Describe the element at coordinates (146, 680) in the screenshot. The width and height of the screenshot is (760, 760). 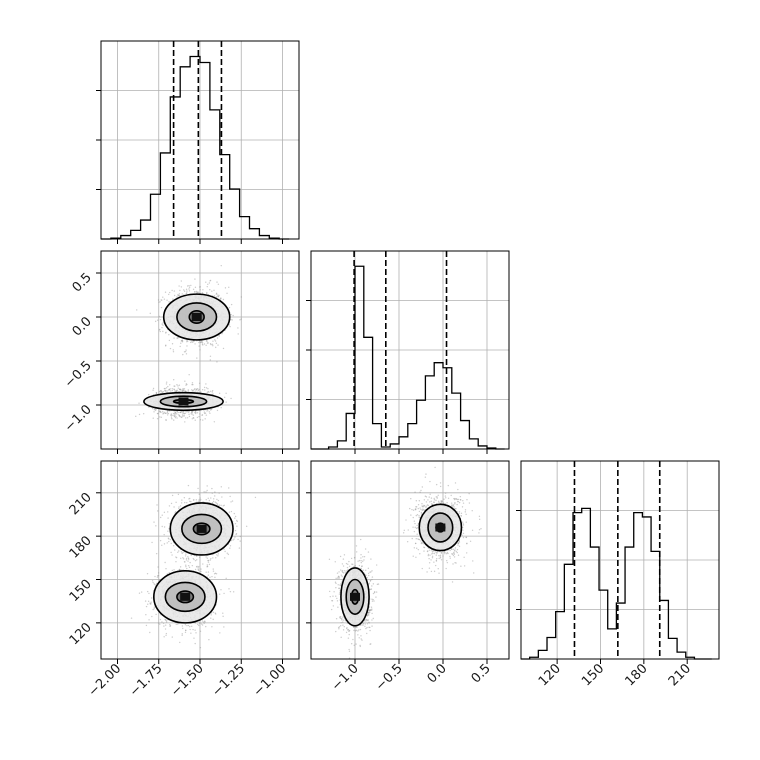
I see `x-tick-label: −1.75` at that location.